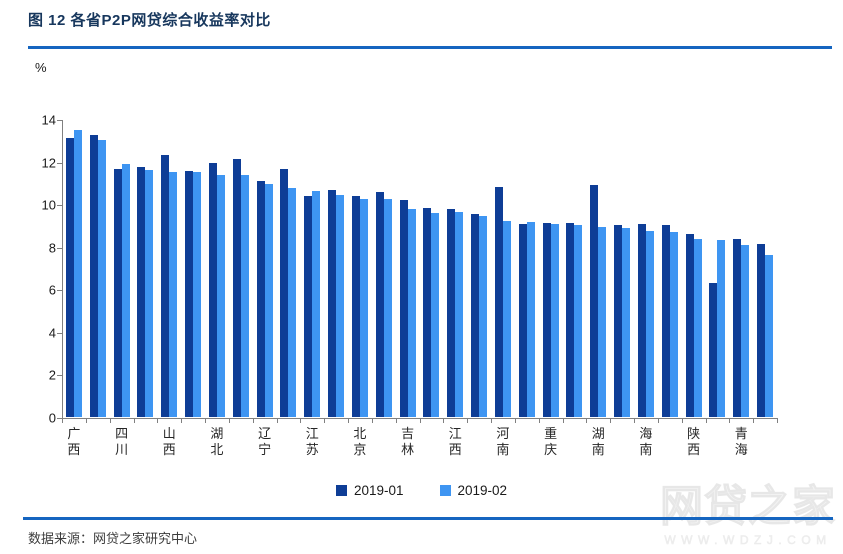 The width and height of the screenshot is (843, 554). What do you see at coordinates (769, 336) in the screenshot?
I see `bar-2019-02-group30` at bounding box center [769, 336].